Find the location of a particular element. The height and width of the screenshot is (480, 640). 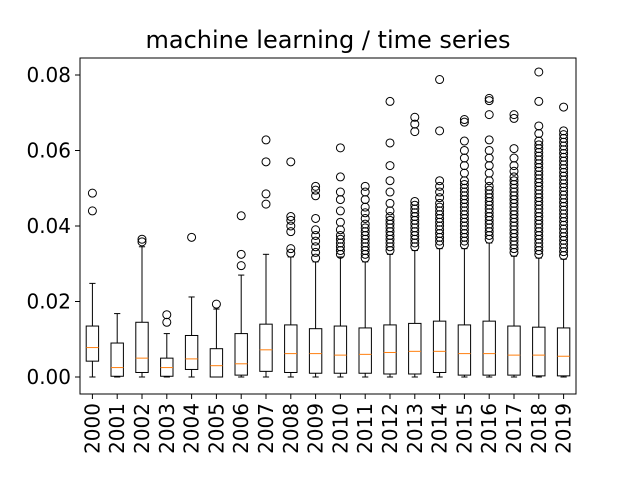

box-2010 is located at coordinates (340, 260).